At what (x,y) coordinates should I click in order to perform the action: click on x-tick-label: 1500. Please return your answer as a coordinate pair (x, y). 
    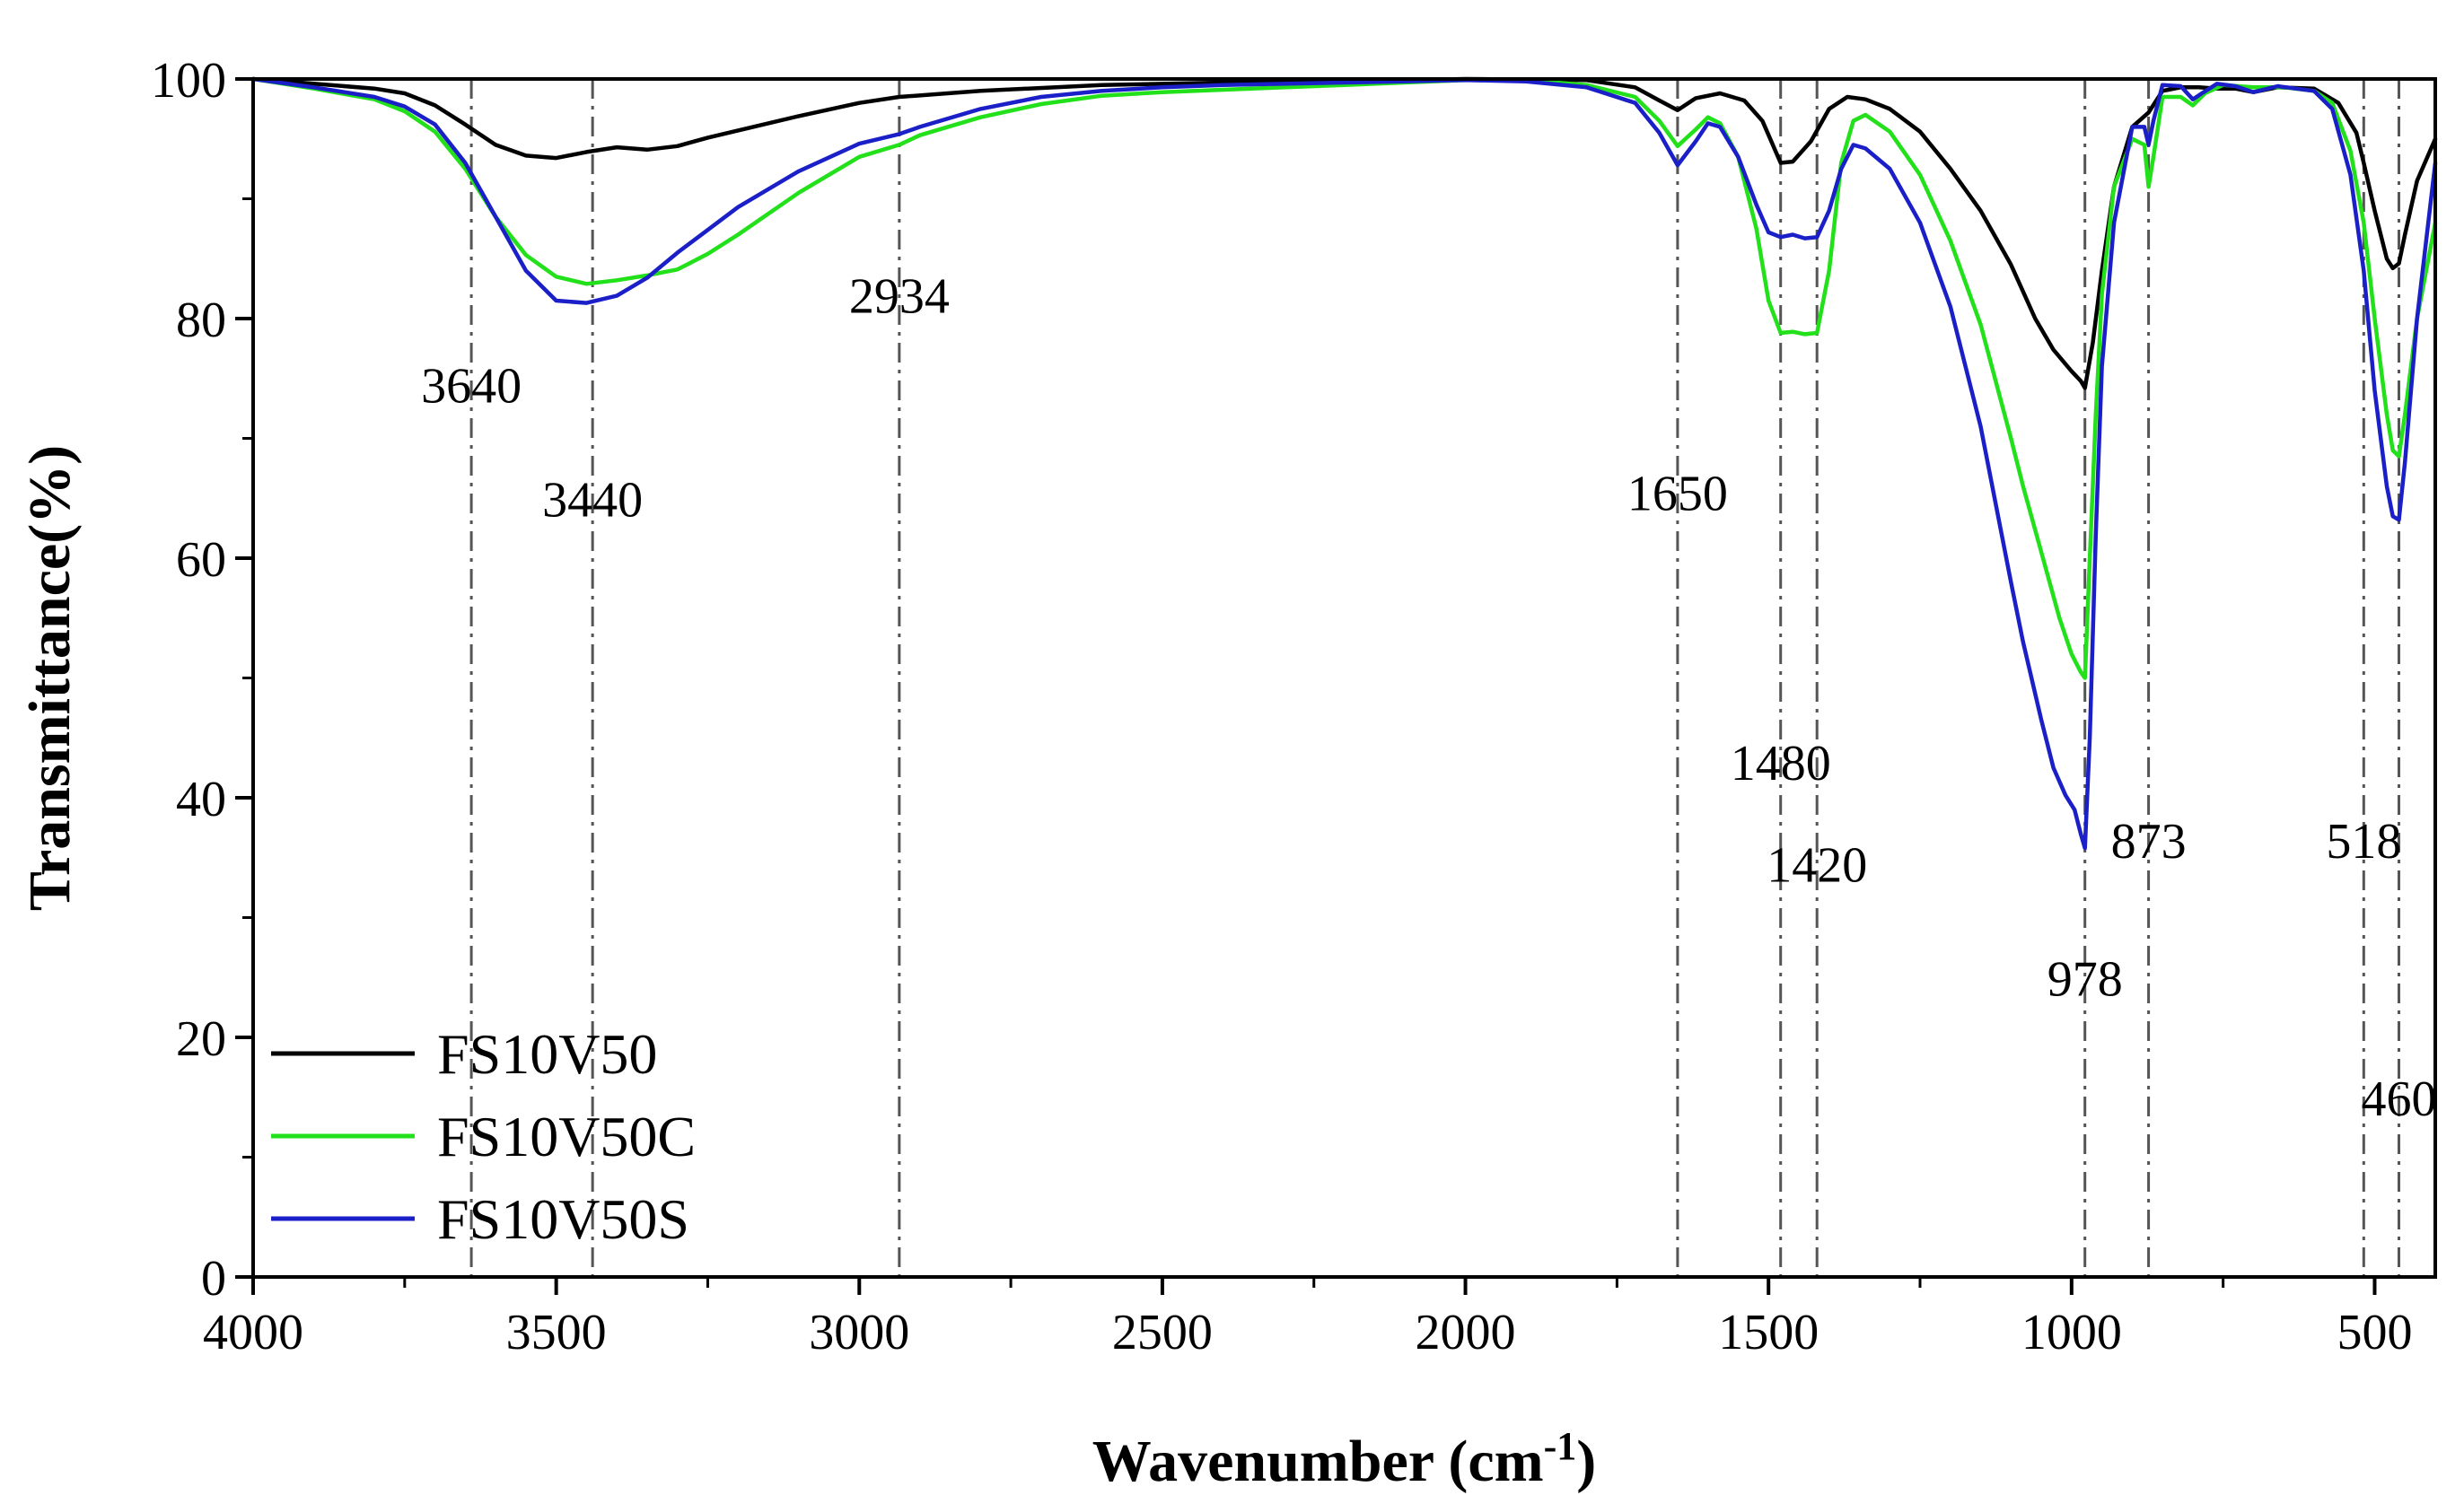
    Looking at the image, I should click on (1769, 1332).